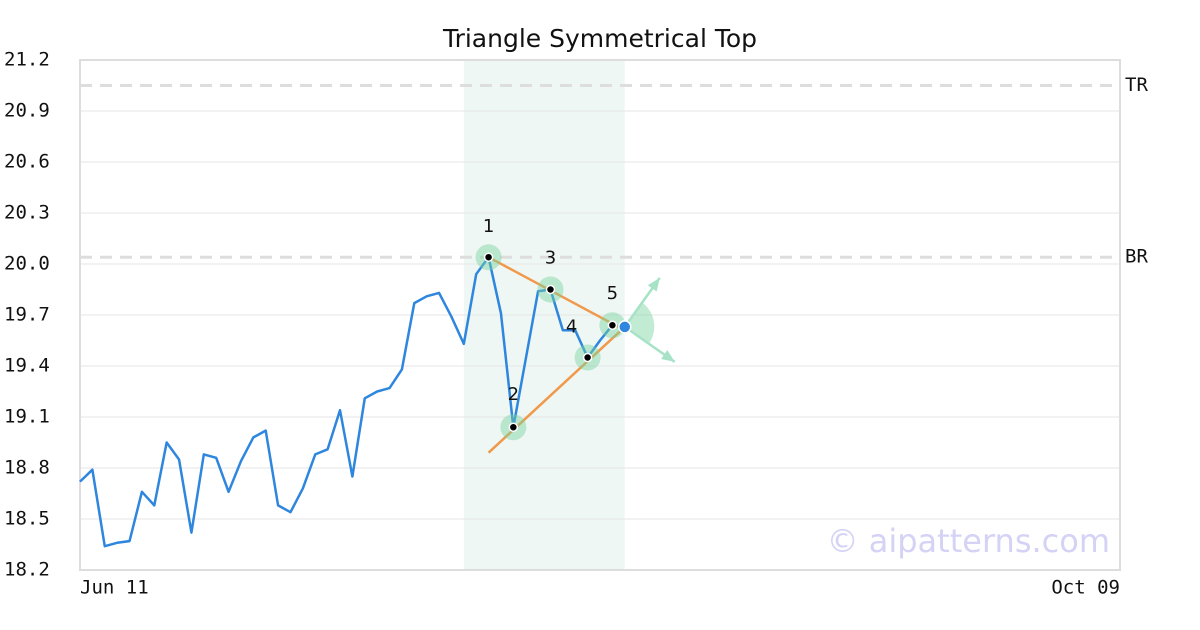  Describe the element at coordinates (488, 226) in the screenshot. I see `pattern-label: 1` at that location.